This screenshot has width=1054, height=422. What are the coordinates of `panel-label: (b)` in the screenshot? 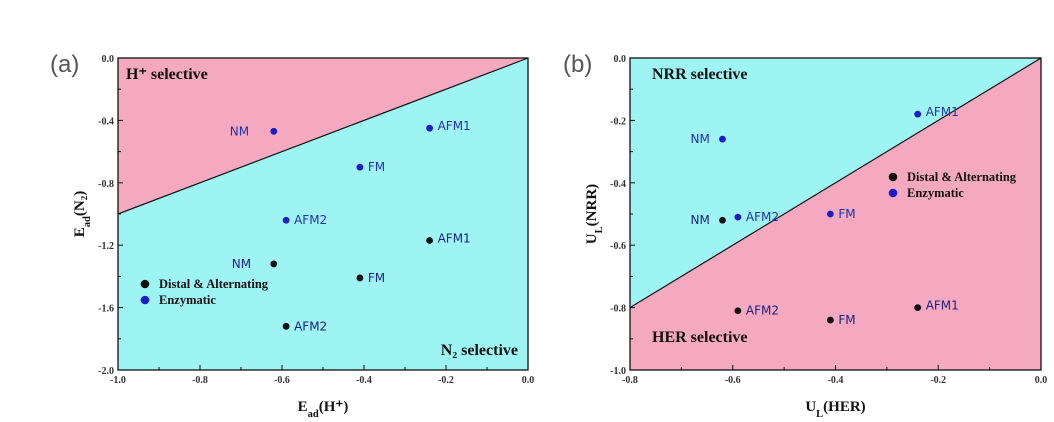 It's located at (577, 64).